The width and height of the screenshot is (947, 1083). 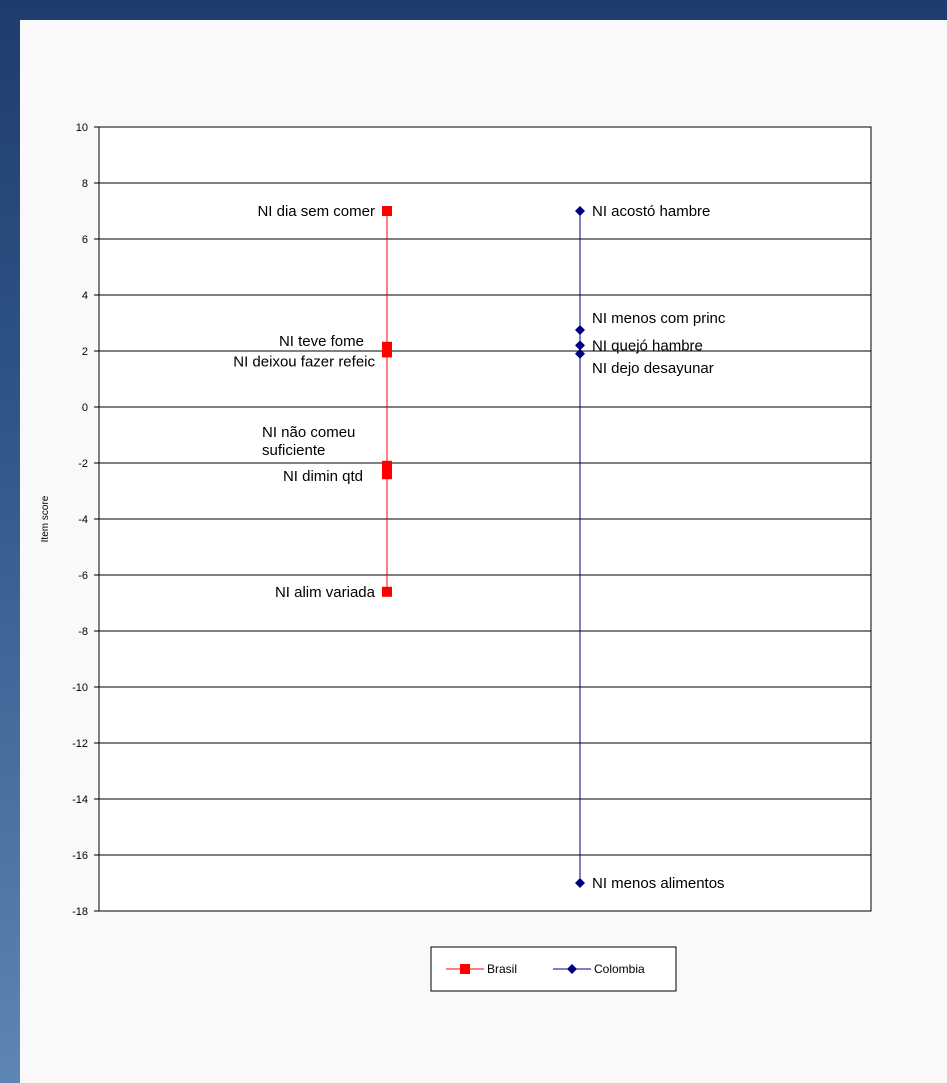 What do you see at coordinates (83, 632) in the screenshot?
I see `y-tick-label: -8` at bounding box center [83, 632].